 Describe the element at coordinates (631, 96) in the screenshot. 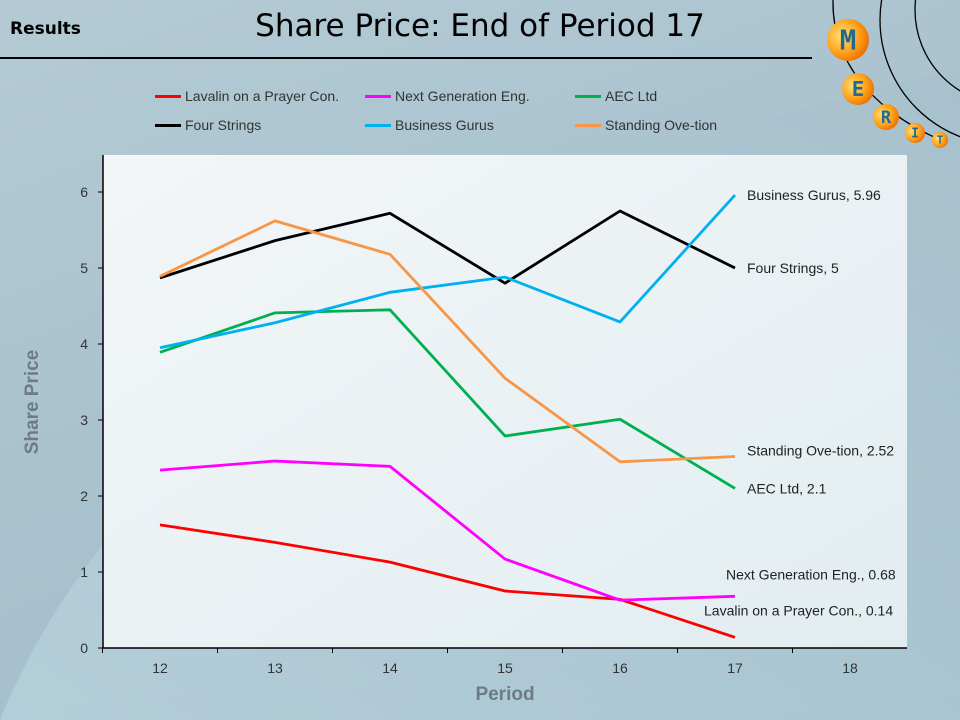

I see `legend-label: AEC Ltd` at that location.